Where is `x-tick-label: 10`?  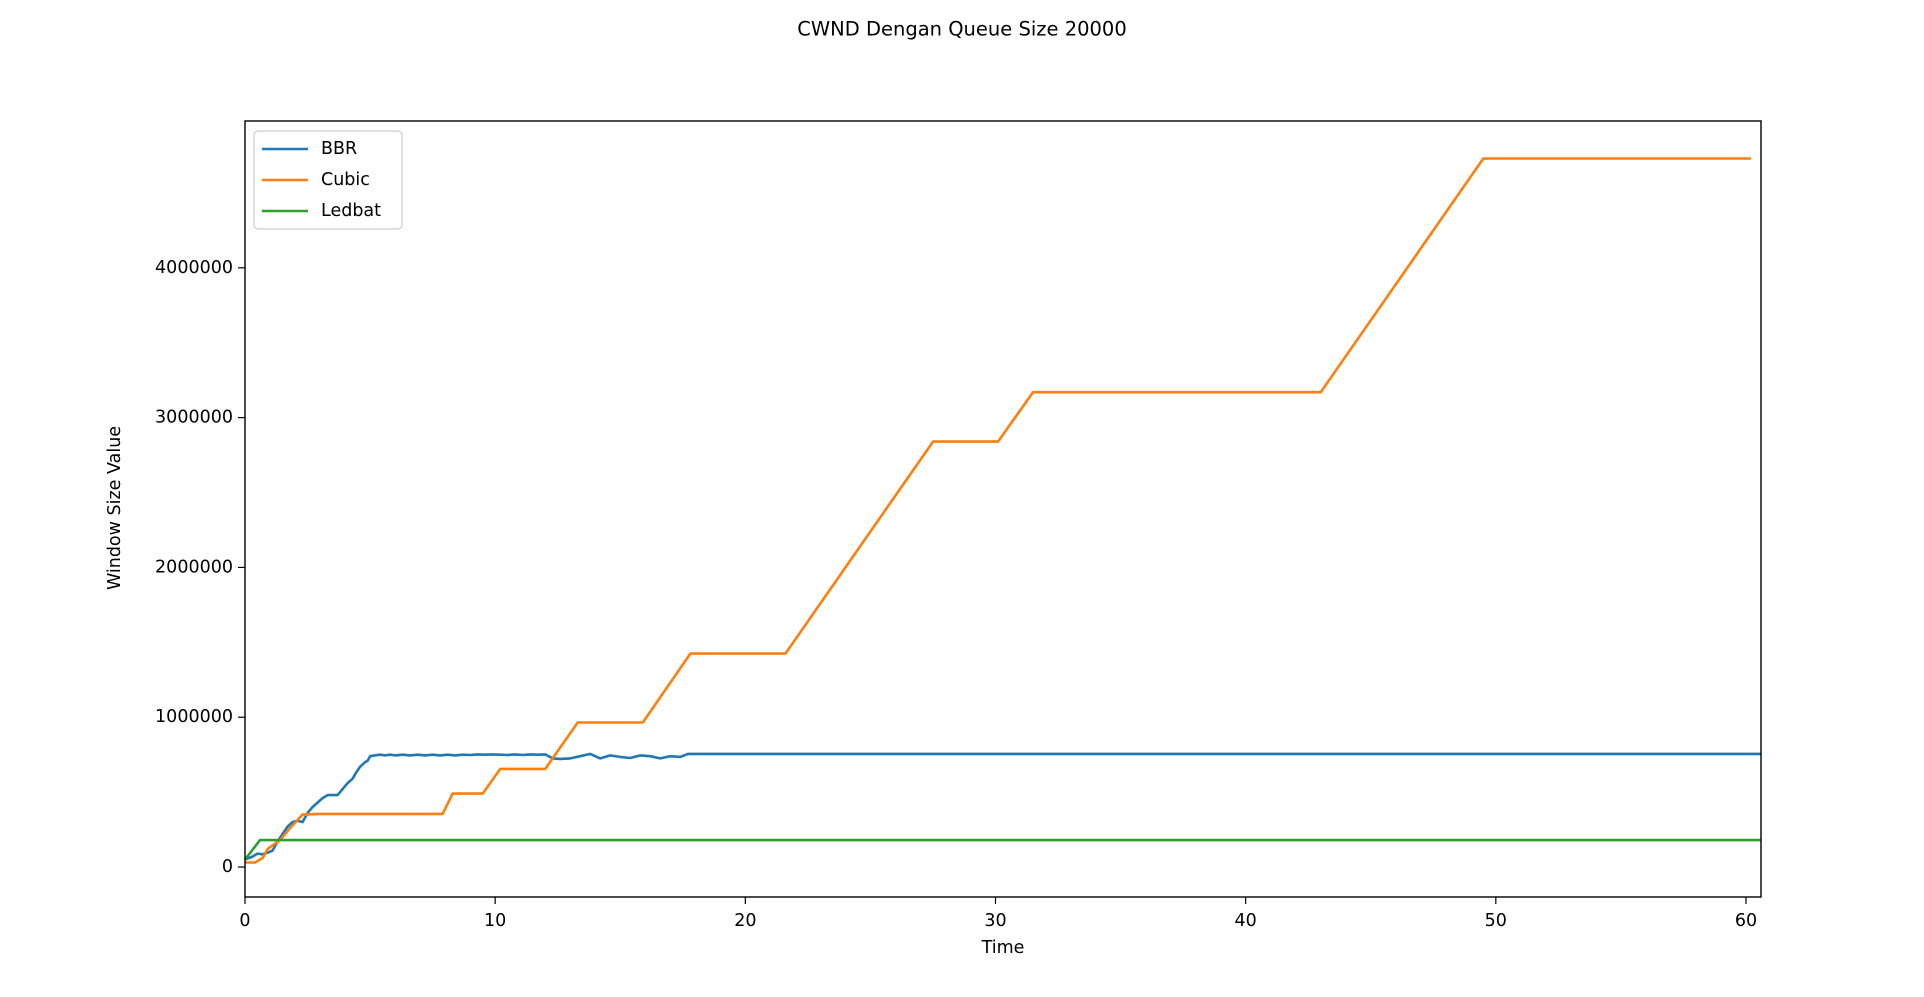
x-tick-label: 10 is located at coordinates (495, 921).